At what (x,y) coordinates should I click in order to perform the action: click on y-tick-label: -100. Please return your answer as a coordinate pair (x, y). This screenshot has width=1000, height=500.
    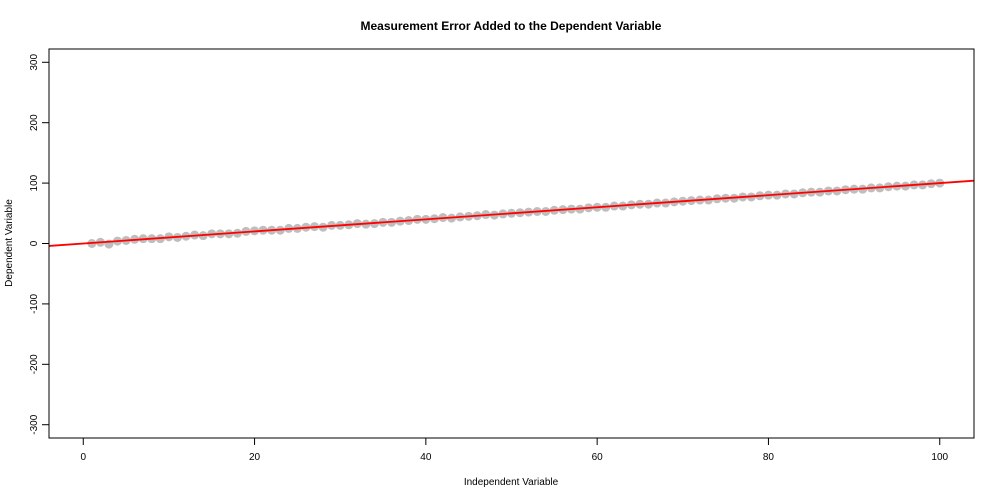
    Looking at the image, I should click on (34, 303).